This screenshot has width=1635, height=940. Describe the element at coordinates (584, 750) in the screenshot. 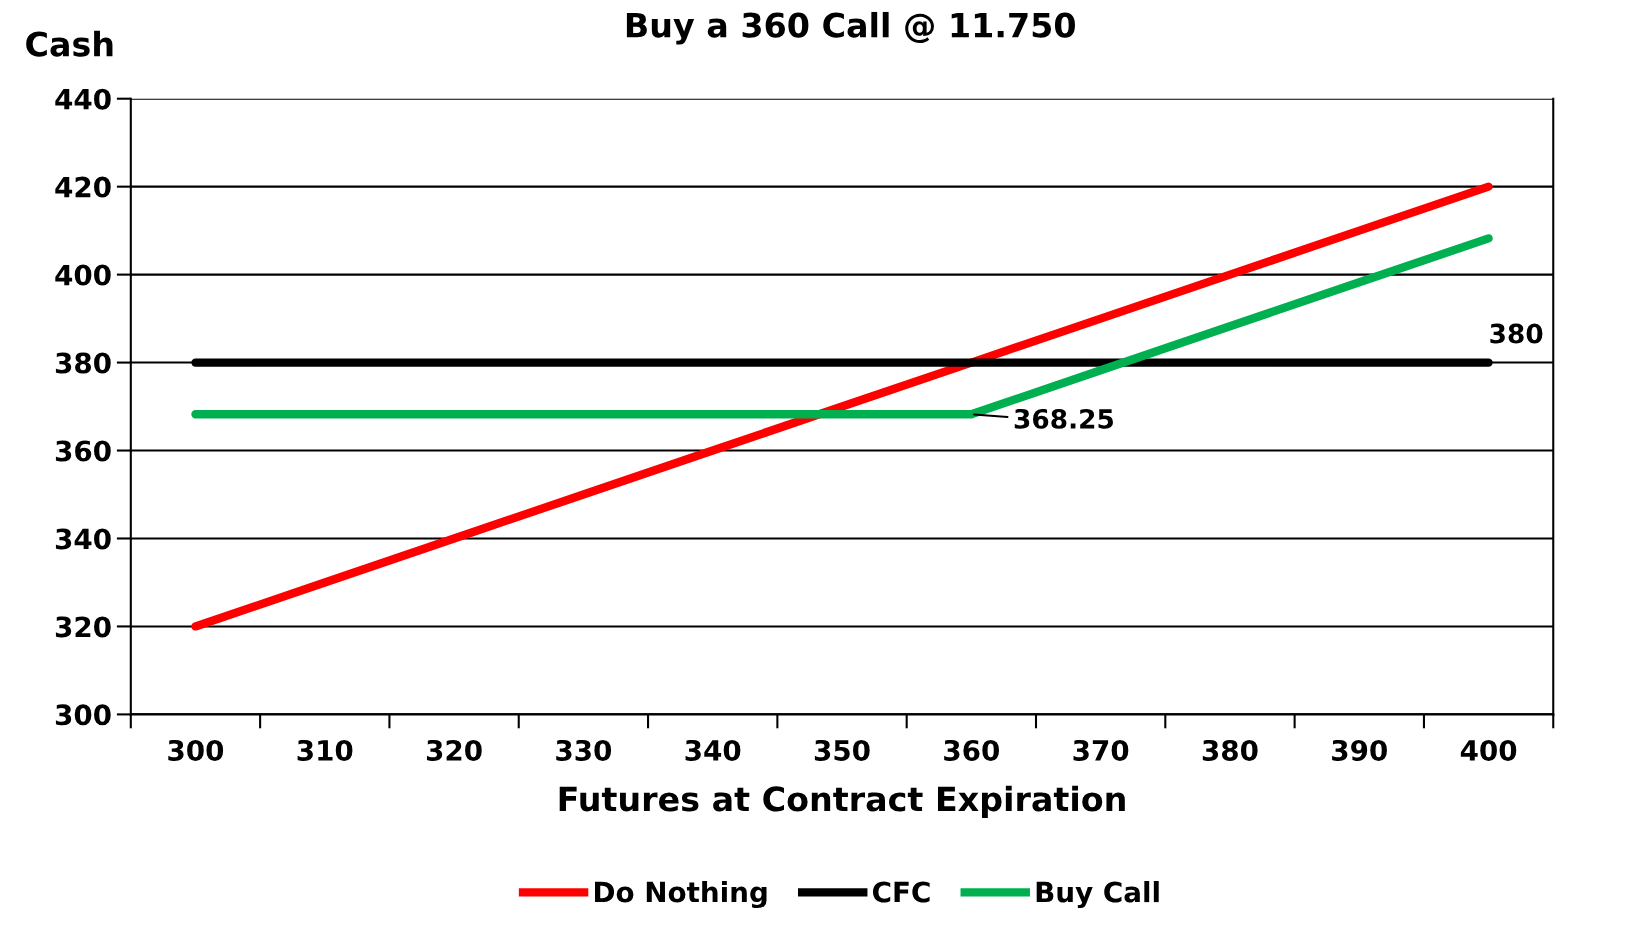

I see `x-tick-label: 330` at that location.